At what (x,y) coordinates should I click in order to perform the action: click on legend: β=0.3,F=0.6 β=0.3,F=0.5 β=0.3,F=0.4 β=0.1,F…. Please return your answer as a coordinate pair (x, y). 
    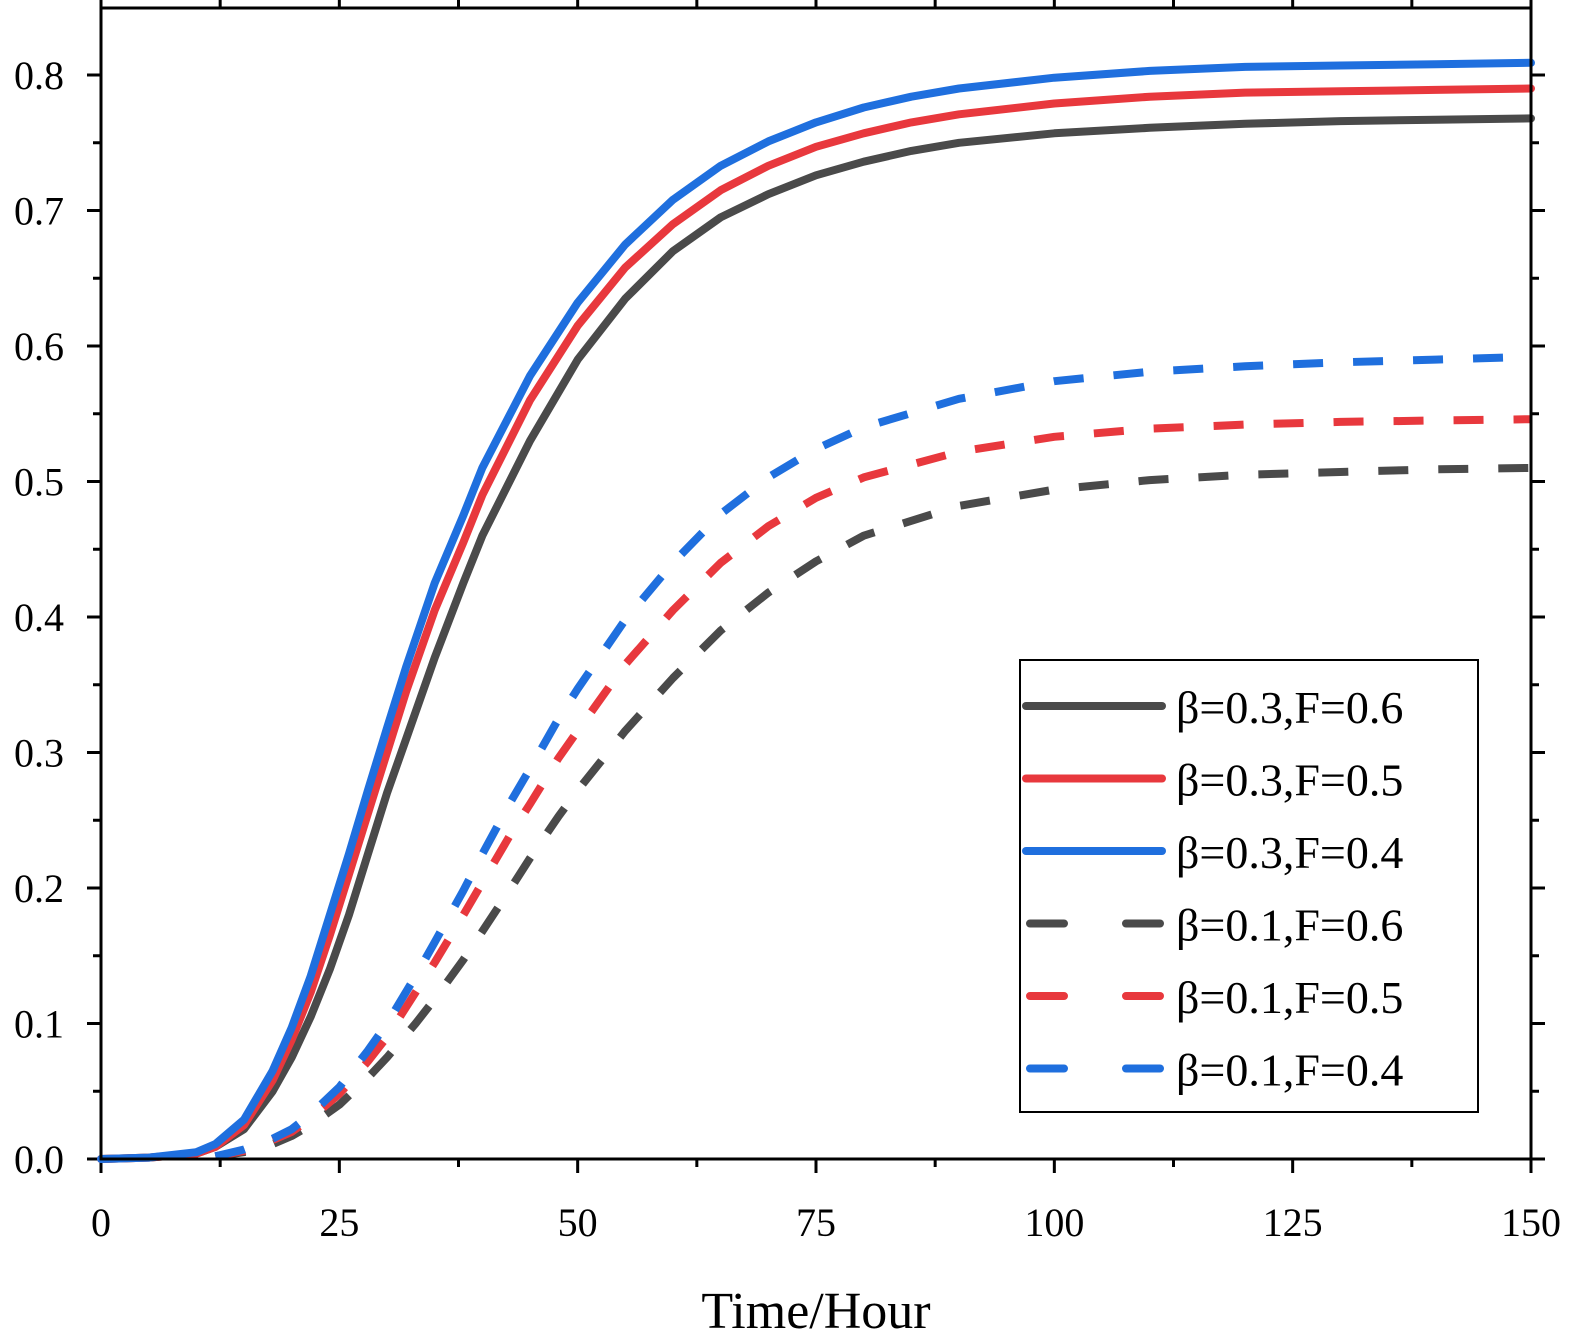
    Looking at the image, I should click on (1249, 886).